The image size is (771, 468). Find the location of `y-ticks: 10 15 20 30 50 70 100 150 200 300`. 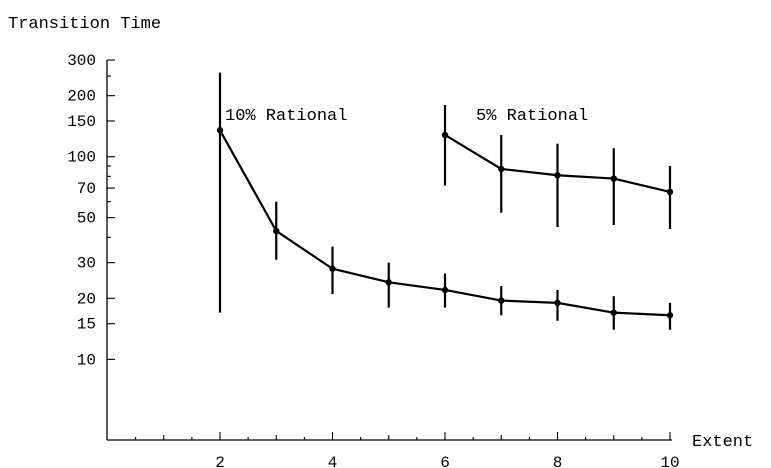

y-ticks: 10 15 20 30 50 70 100 150 200 300 is located at coordinates (91, 210).